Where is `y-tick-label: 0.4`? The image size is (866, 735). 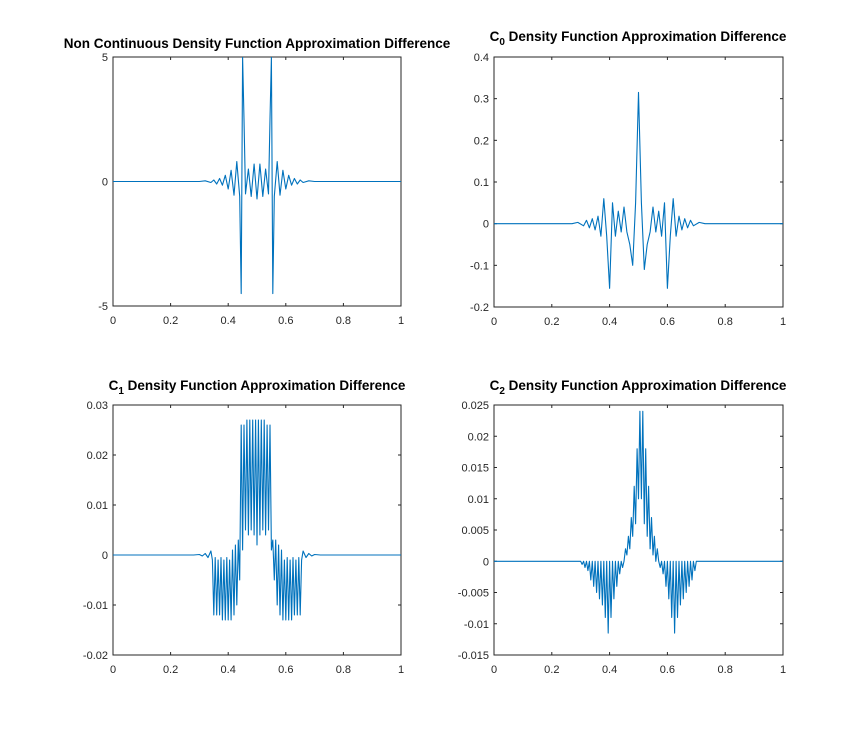
y-tick-label: 0.4 is located at coordinates (481, 58).